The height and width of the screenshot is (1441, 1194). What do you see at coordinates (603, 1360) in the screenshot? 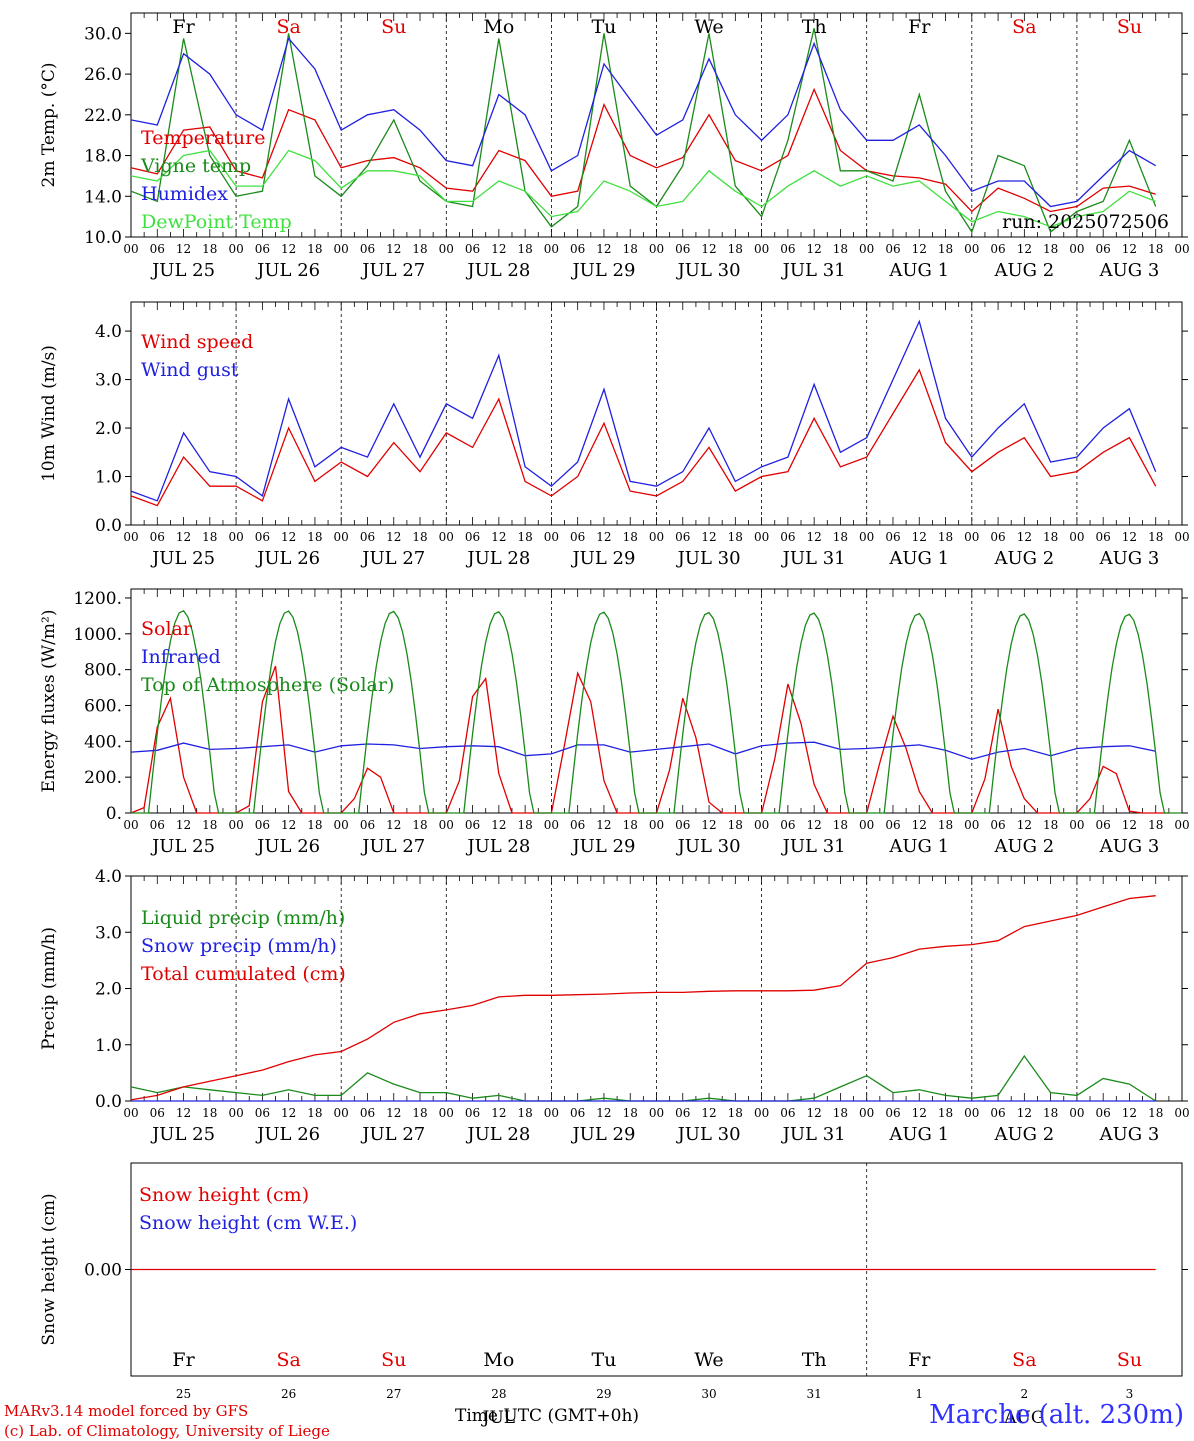
I see `weekday-label: Tu` at bounding box center [603, 1360].